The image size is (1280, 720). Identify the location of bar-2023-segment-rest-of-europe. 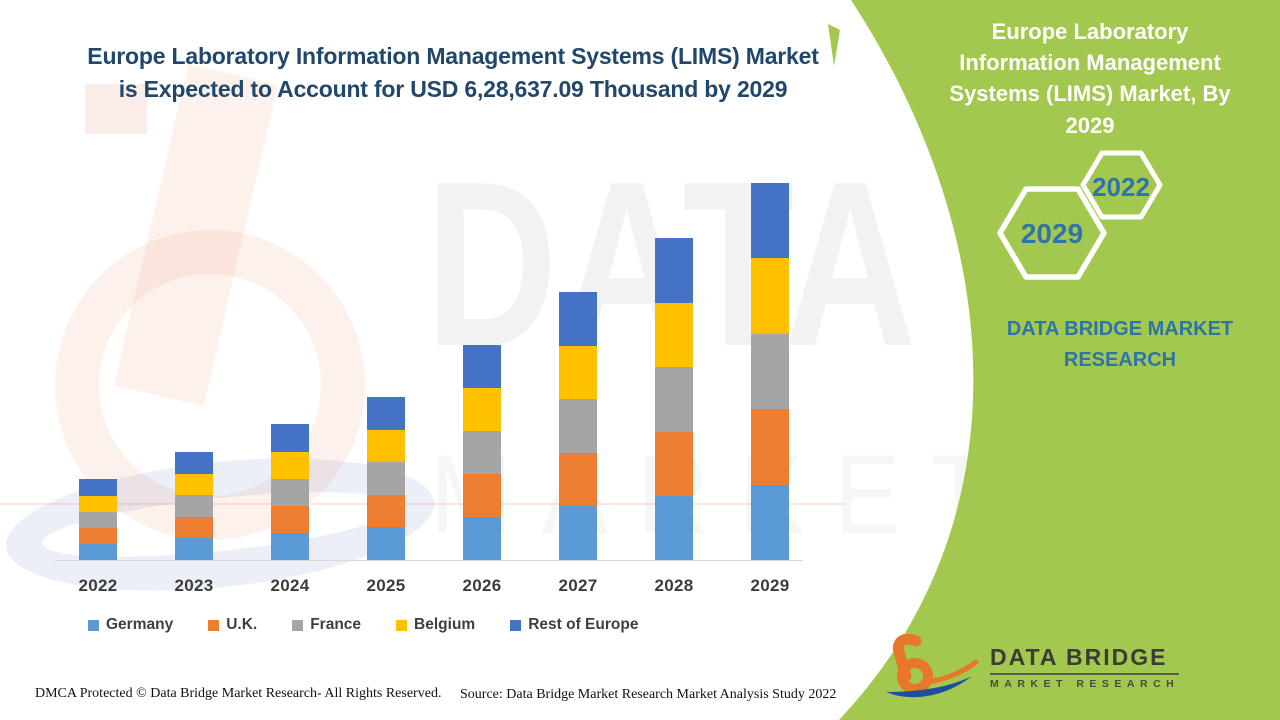
(194, 463).